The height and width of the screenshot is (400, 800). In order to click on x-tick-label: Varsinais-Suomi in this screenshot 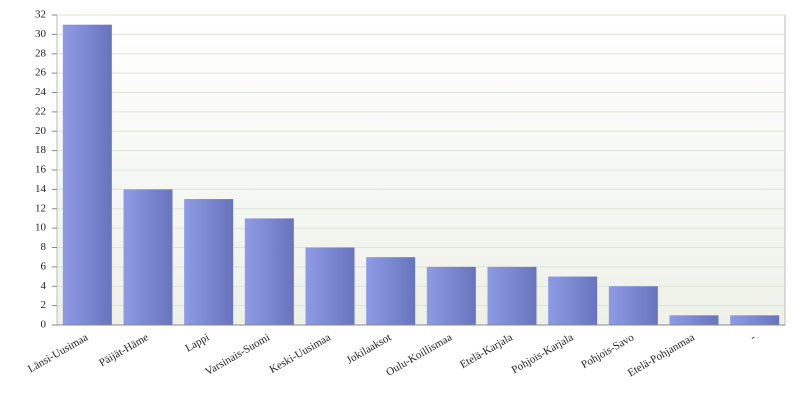, I will do `click(237, 354)`.